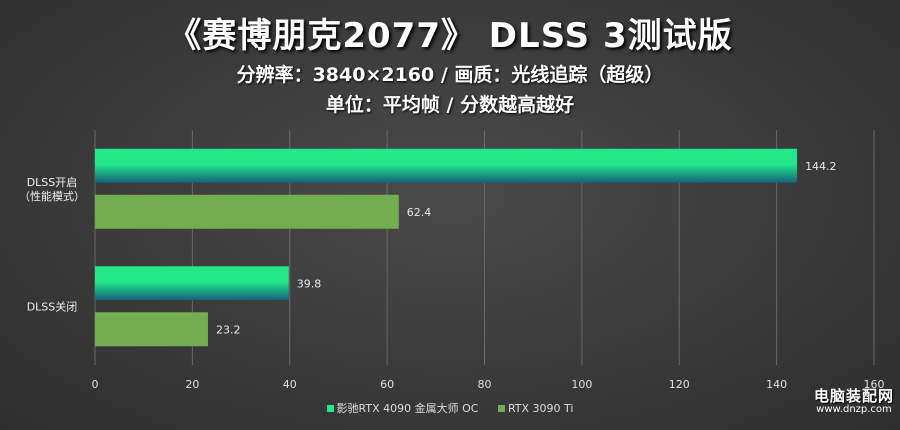 The height and width of the screenshot is (430, 900). Describe the element at coordinates (854, 409) in the screenshot. I see `watermark-url: www.dnzp.com` at that location.